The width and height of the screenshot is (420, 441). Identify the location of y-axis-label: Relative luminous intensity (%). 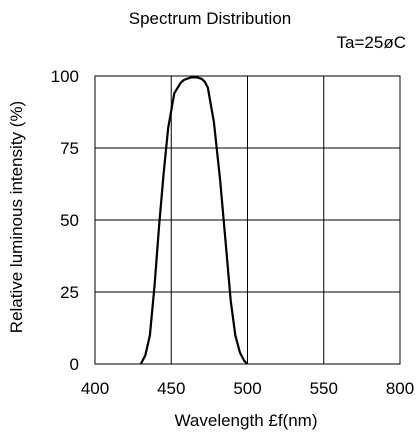
(16, 217).